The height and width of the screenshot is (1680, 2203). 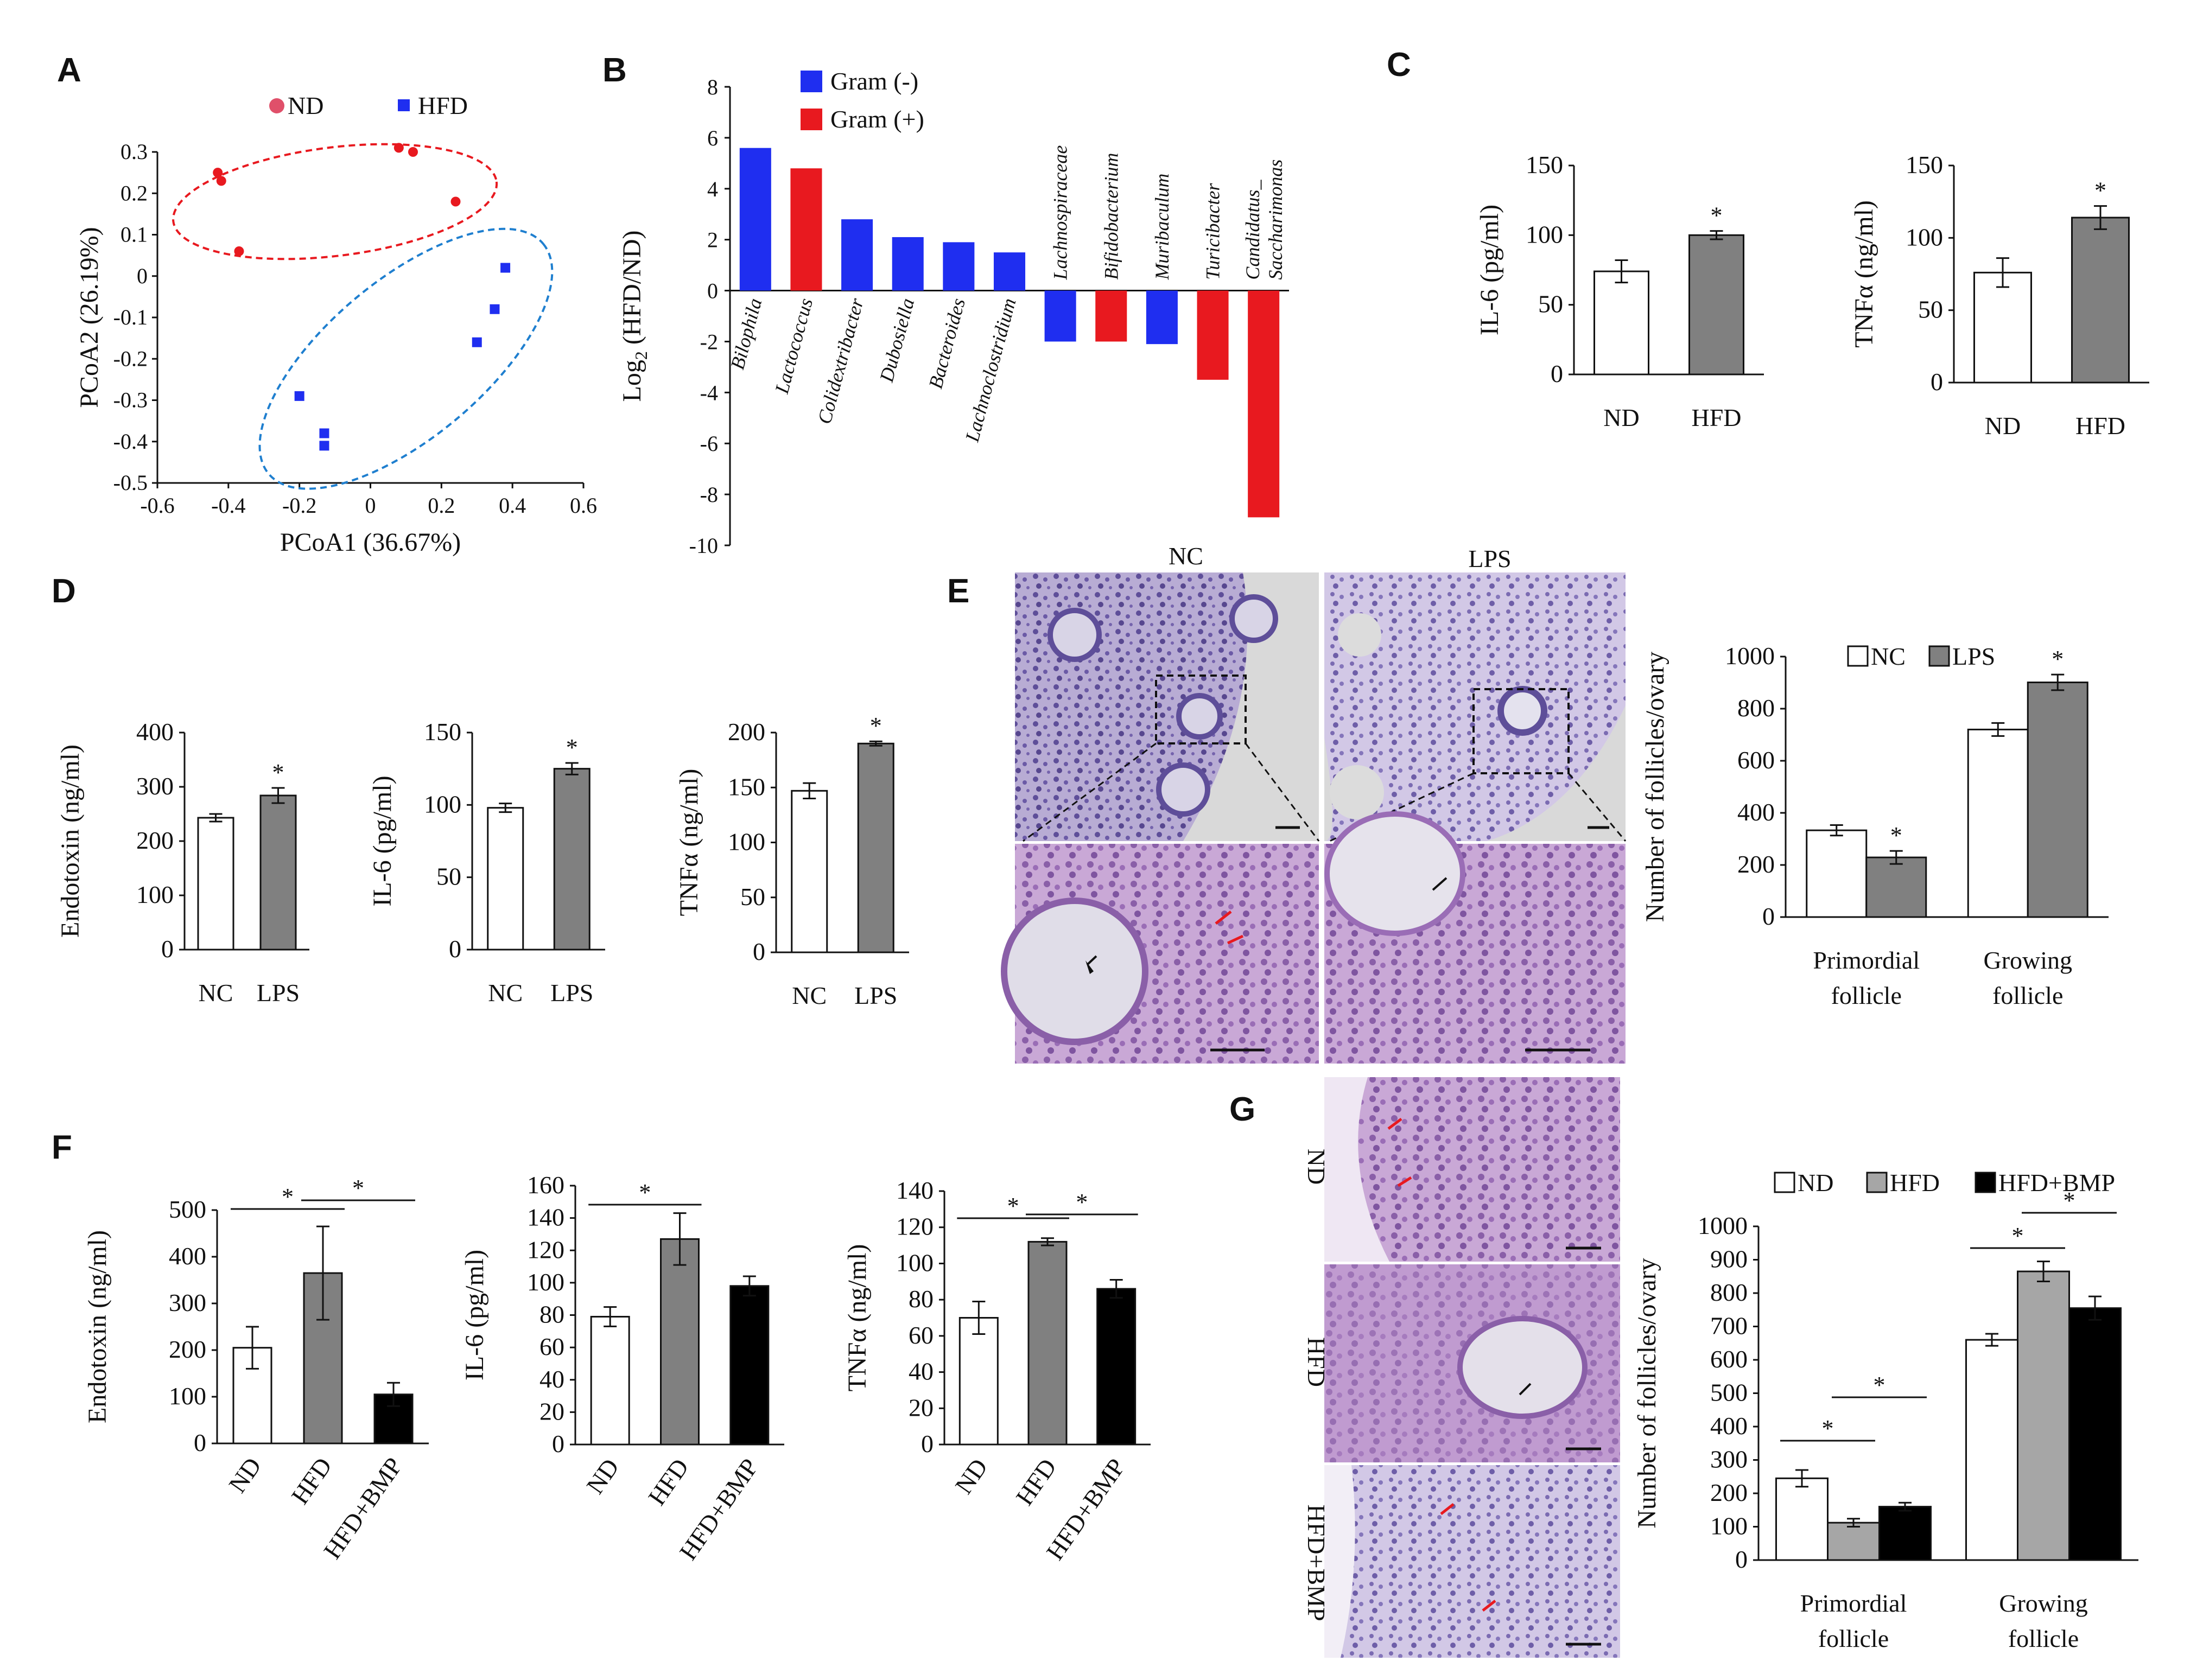 What do you see at coordinates (921, 1299) in the screenshot?
I see `y-tick-label: 80` at bounding box center [921, 1299].